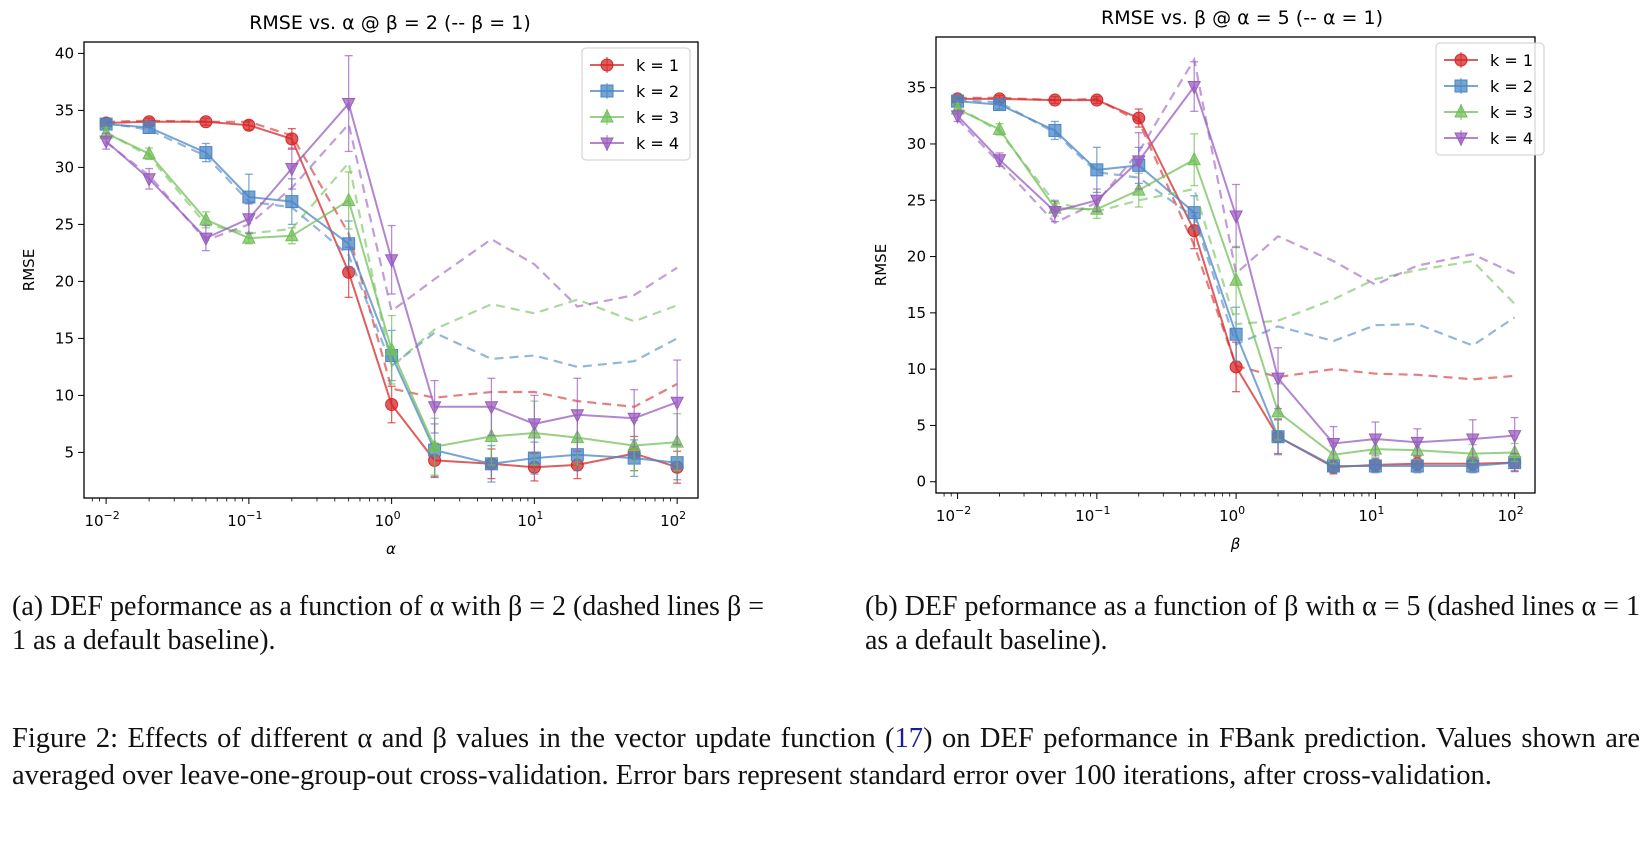 The image size is (1652, 860). I want to click on chart-title: RMSE vs. β @ α = 5 (-- α = 1), so click(1242, 18).